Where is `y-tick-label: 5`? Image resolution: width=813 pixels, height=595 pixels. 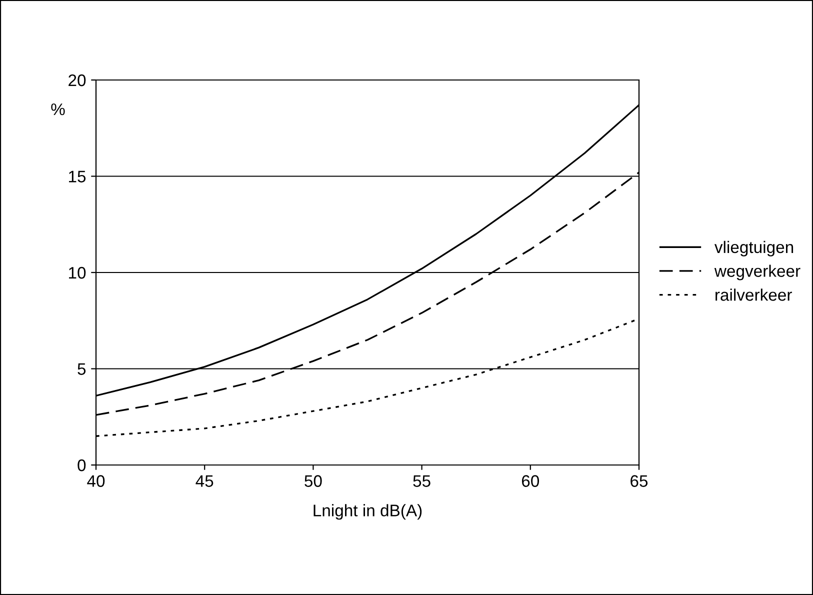
y-tick-label: 5 is located at coordinates (82, 369).